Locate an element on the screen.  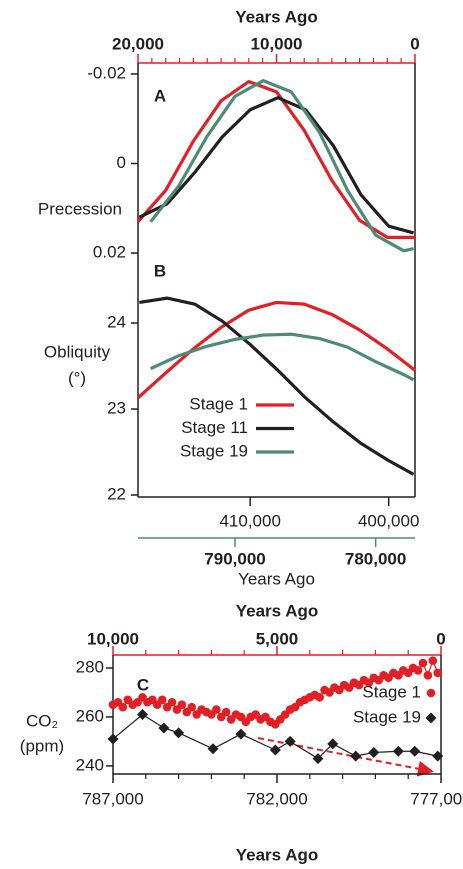
legend-label: Stage 11 is located at coordinates (214, 427).